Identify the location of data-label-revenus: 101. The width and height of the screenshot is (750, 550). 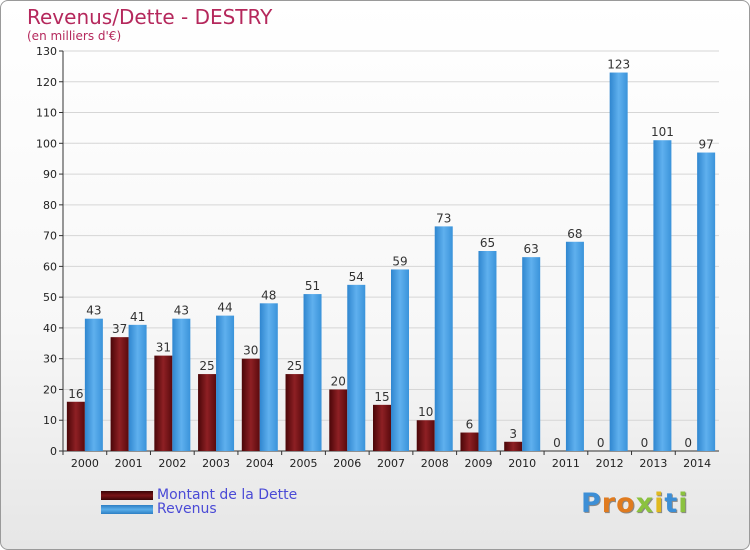
(662, 132).